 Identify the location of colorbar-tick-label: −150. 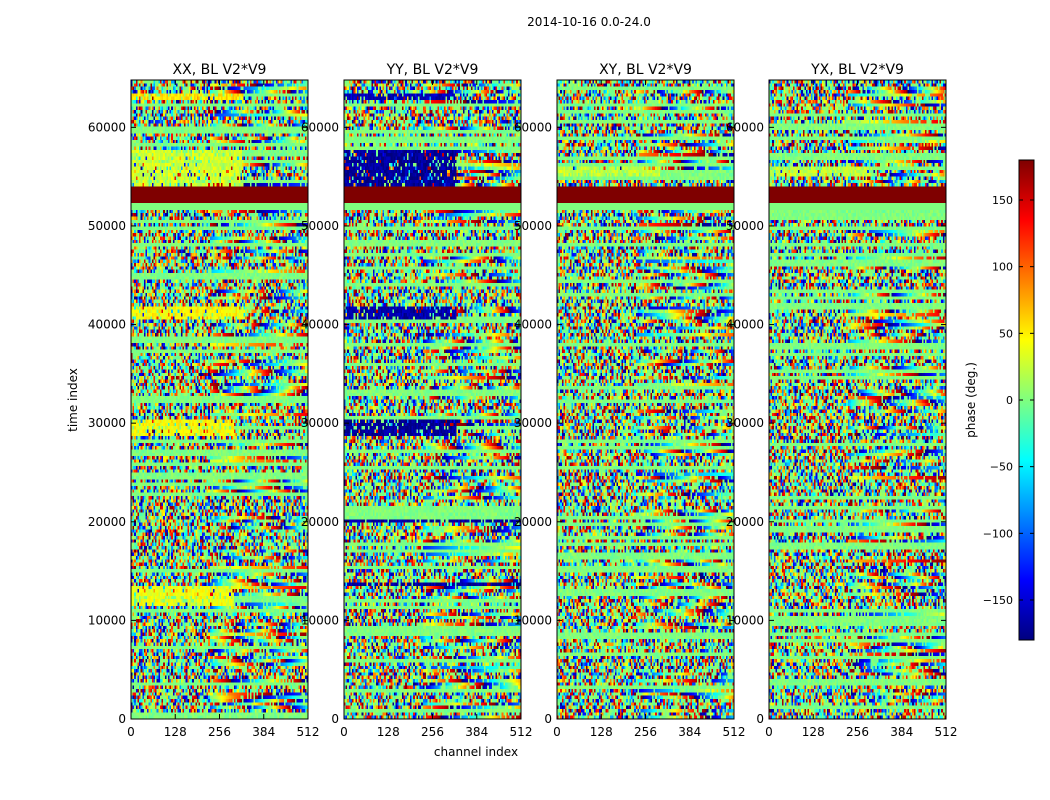
(998, 600).